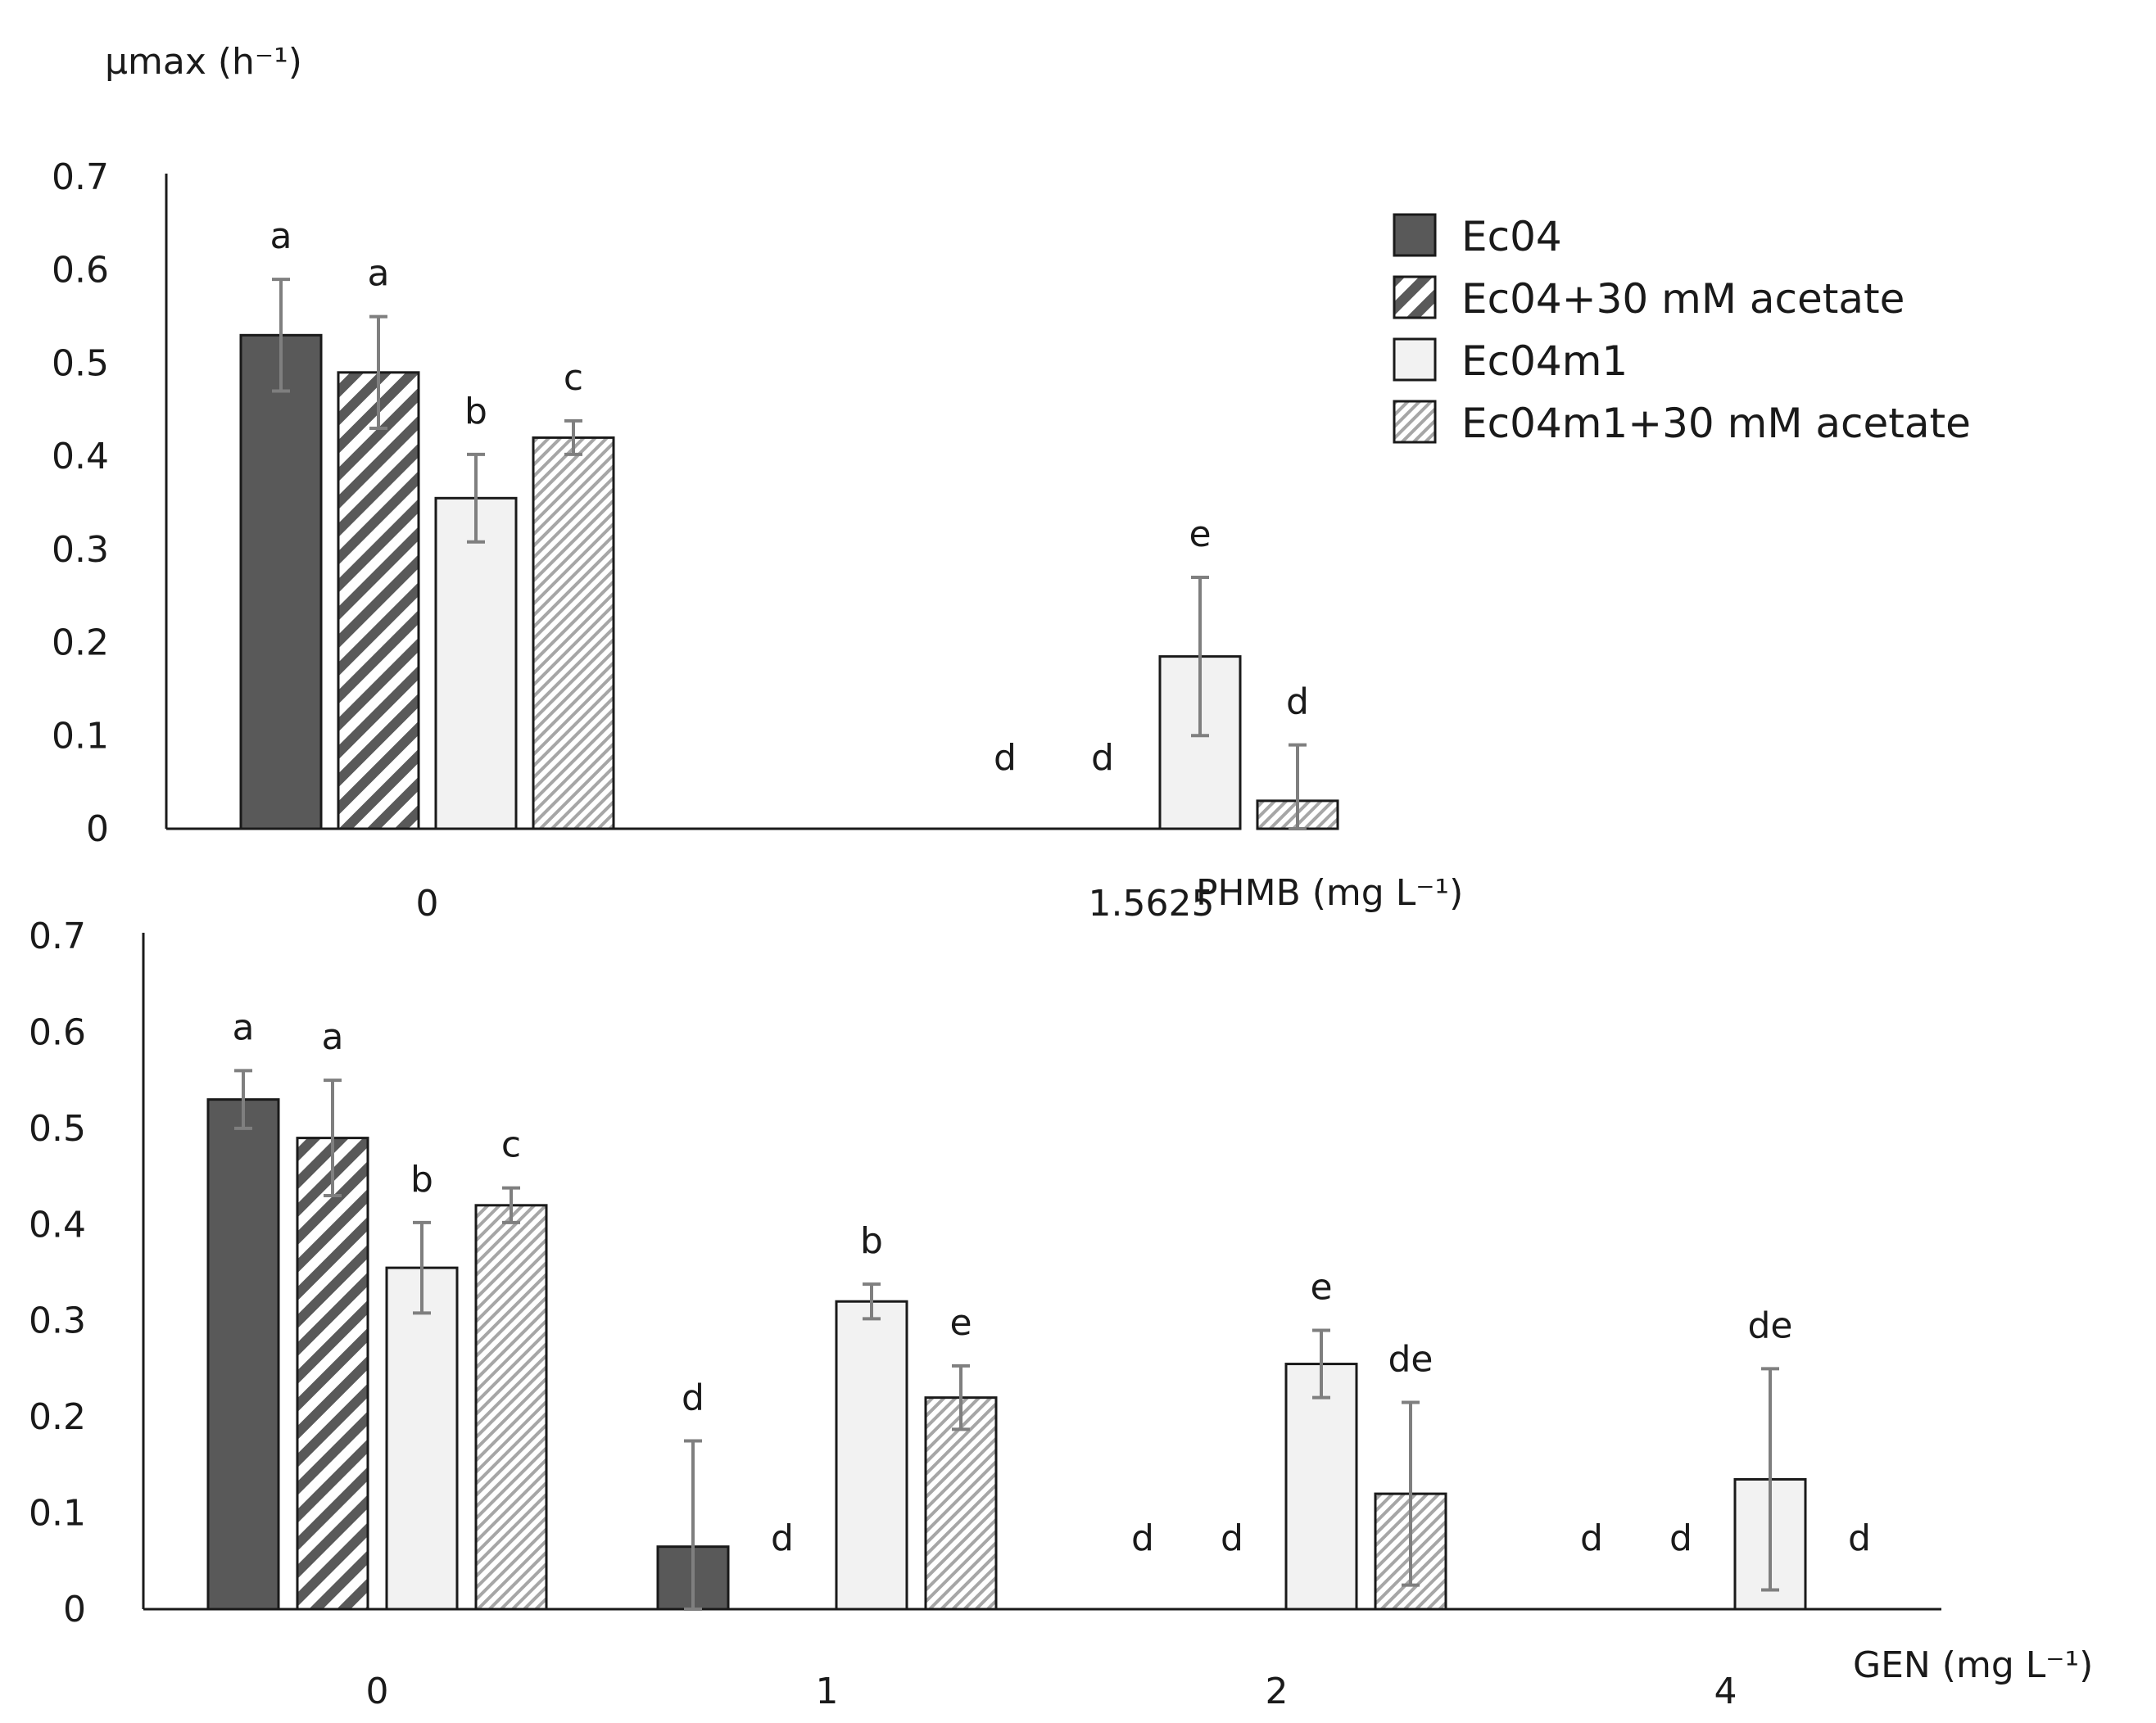 This screenshot has height=1723, width=2156. Describe the element at coordinates (1725, 1691) in the screenshot. I see `x-category-label: 4` at that location.